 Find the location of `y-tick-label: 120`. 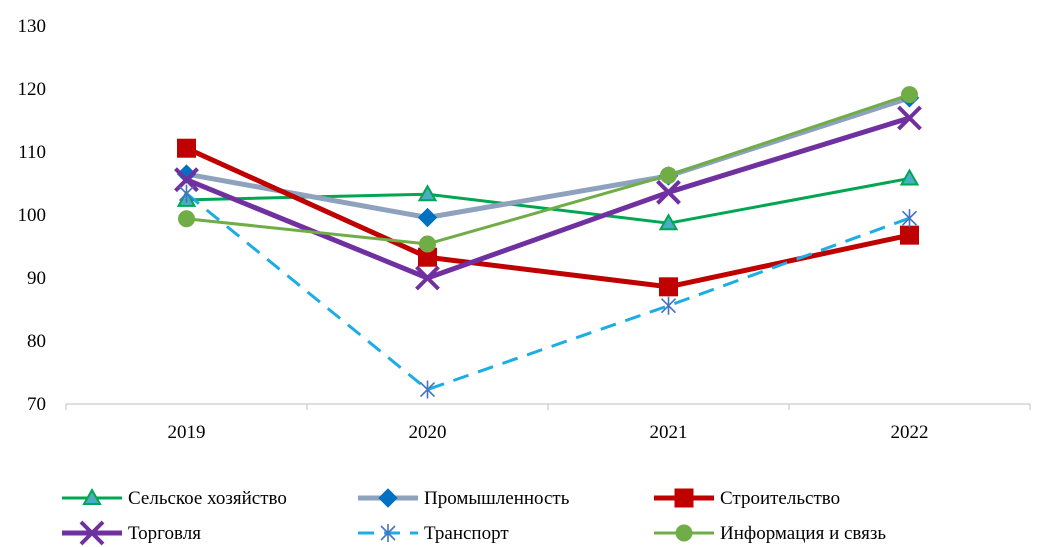

y-tick-label: 120 is located at coordinates (32, 89).